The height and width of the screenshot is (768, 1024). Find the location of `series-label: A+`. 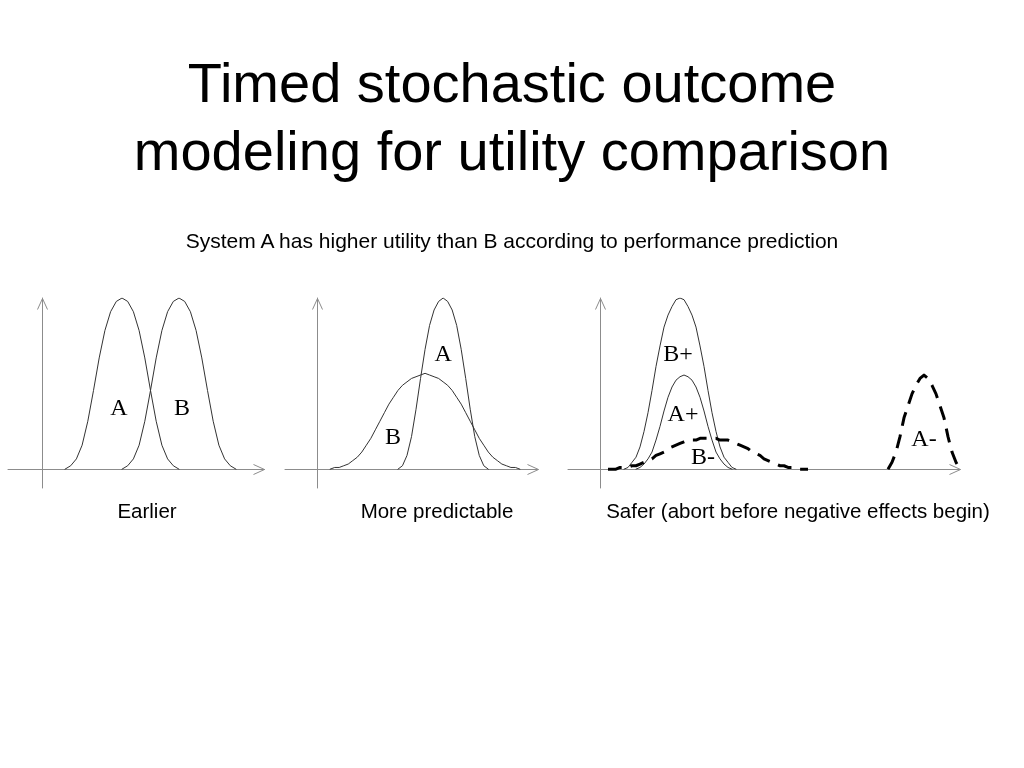

series-label: A+ is located at coordinates (683, 413).